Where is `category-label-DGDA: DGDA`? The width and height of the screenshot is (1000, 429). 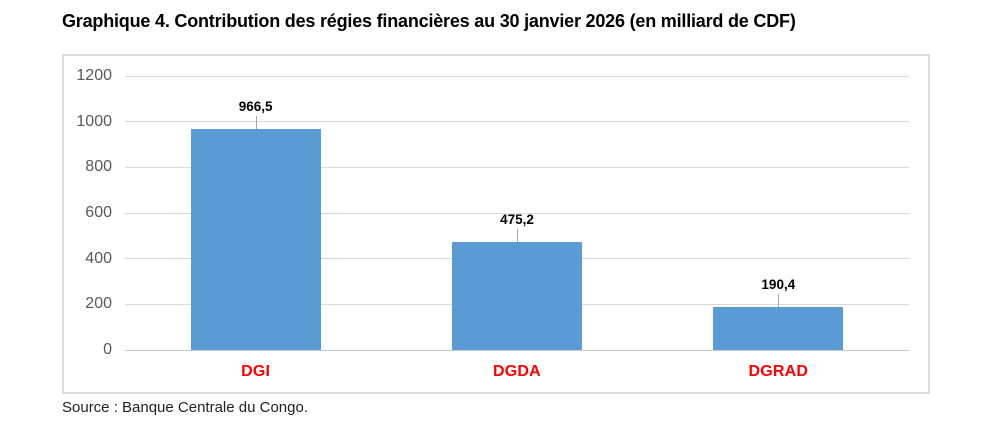 category-label-DGDA: DGDA is located at coordinates (517, 371).